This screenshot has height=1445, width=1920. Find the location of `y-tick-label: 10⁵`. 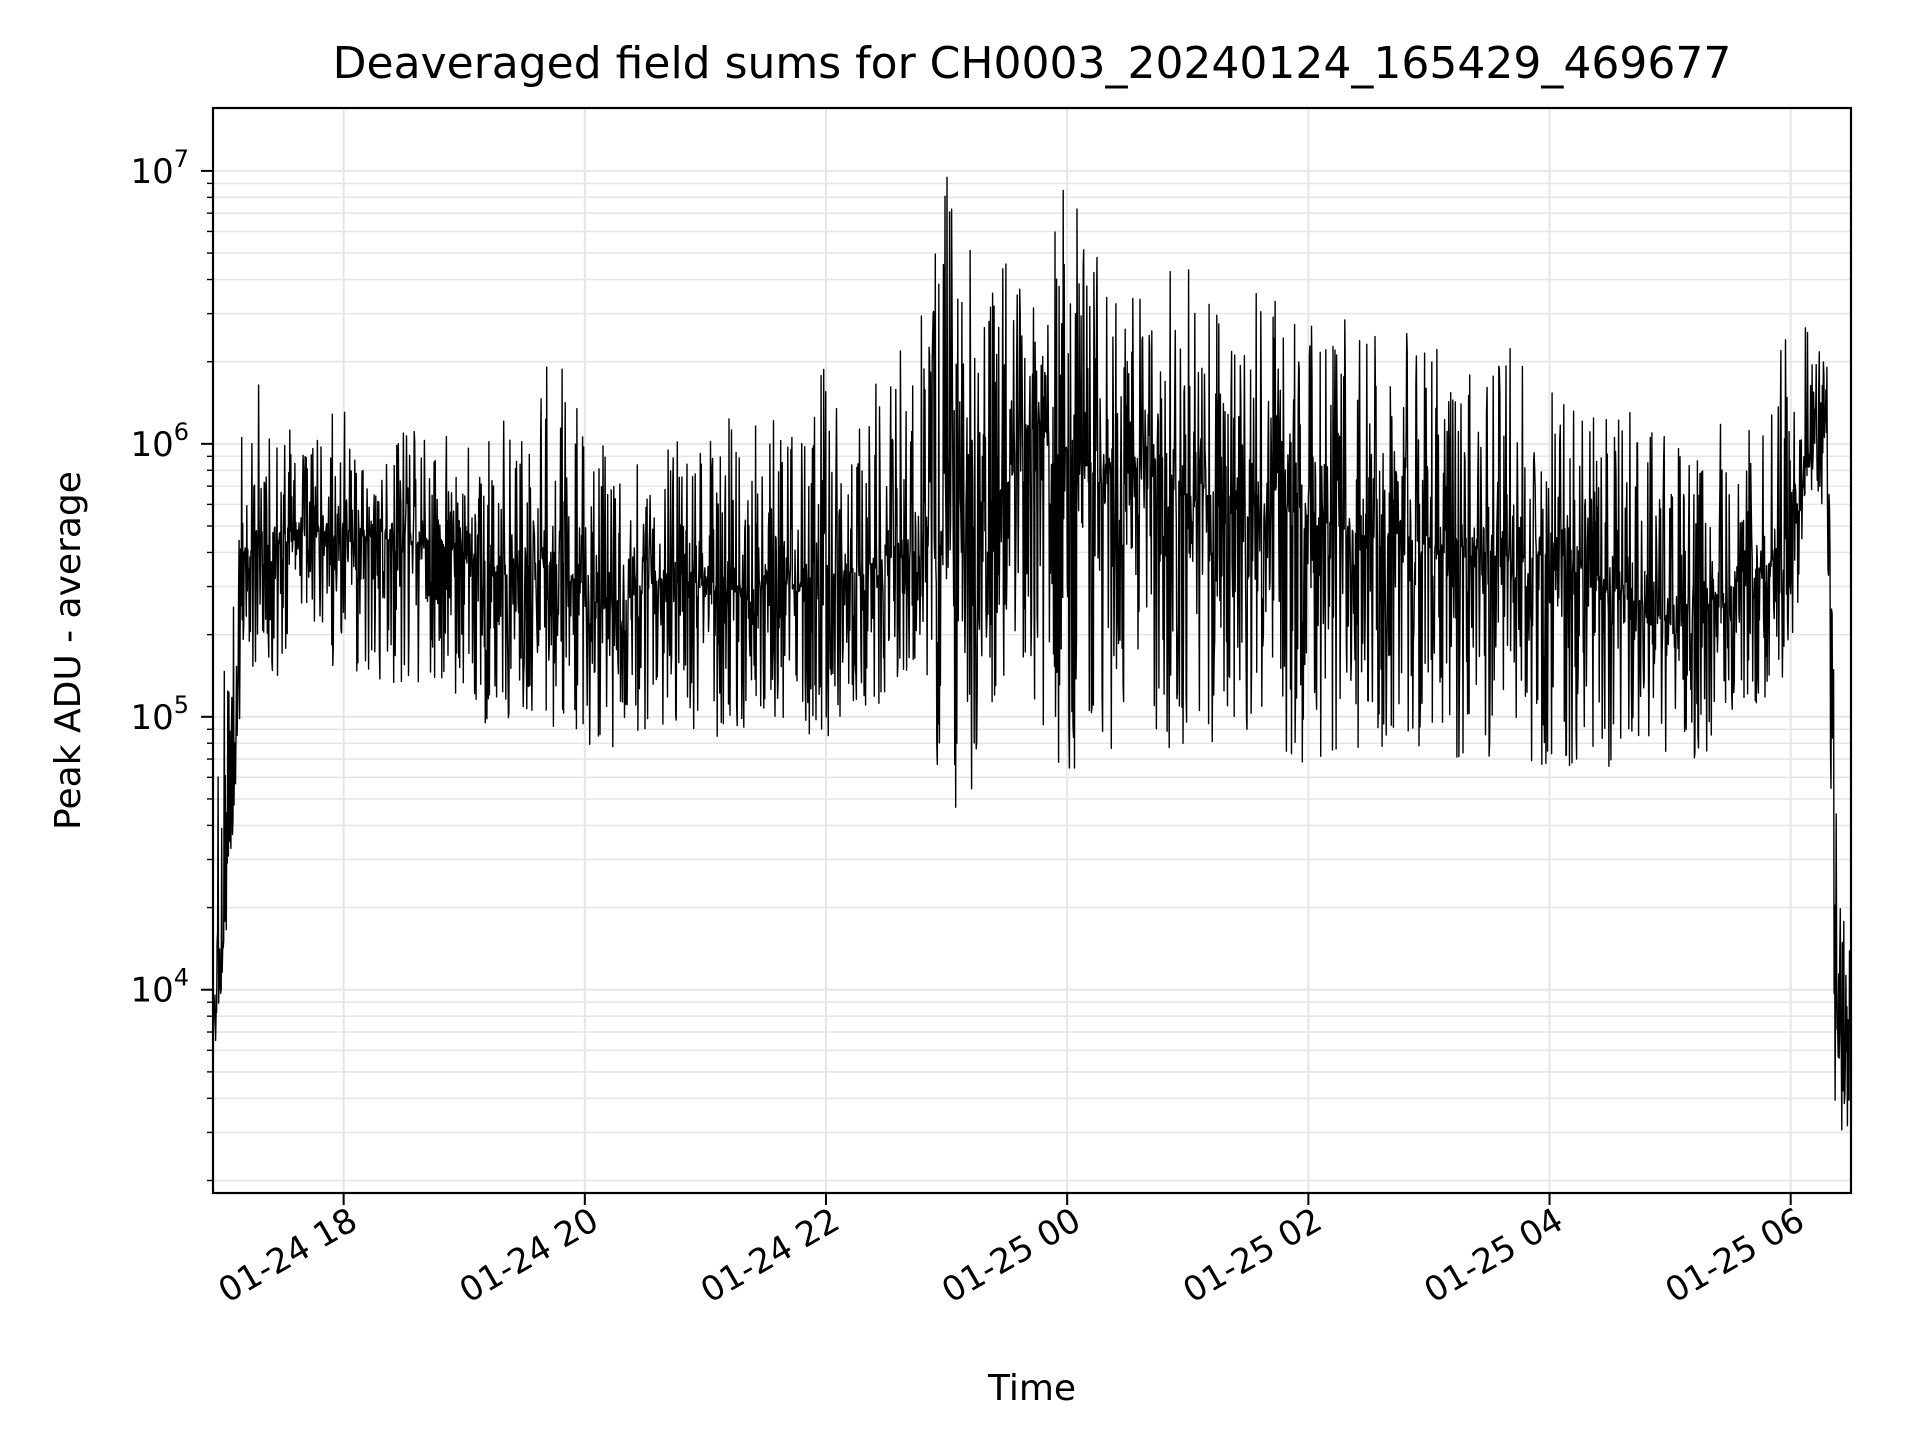

y-tick-label: 10⁵ is located at coordinates (159, 714).